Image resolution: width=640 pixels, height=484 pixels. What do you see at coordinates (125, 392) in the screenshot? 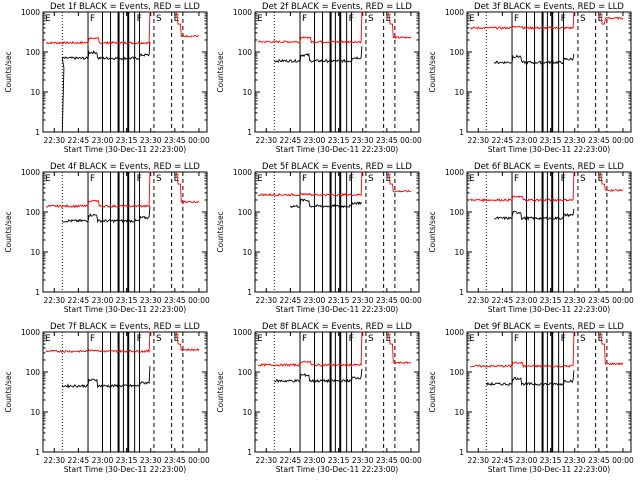
I see `plot-frame` at bounding box center [125, 392].